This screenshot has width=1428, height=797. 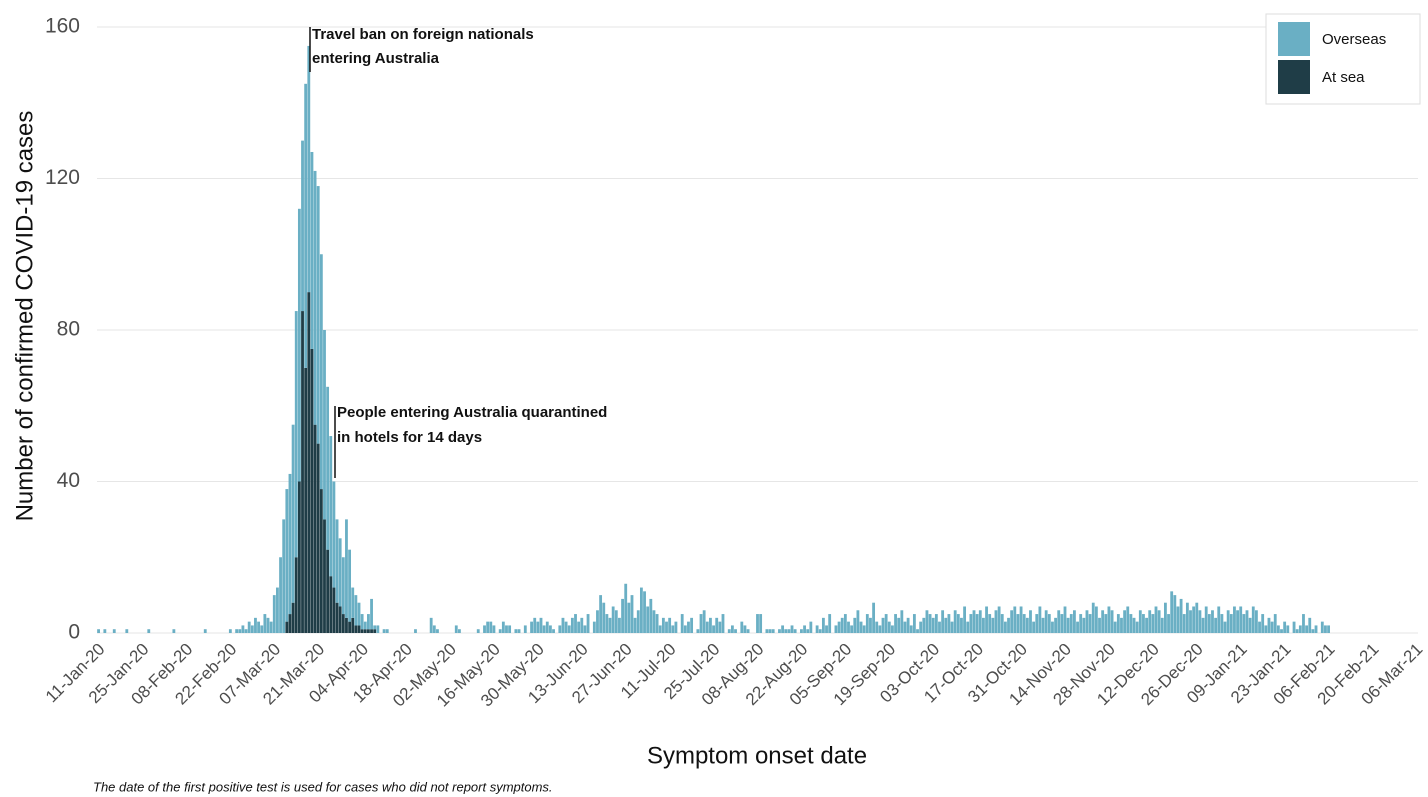 I want to click on legend-label: At sea, so click(x=1343, y=77).